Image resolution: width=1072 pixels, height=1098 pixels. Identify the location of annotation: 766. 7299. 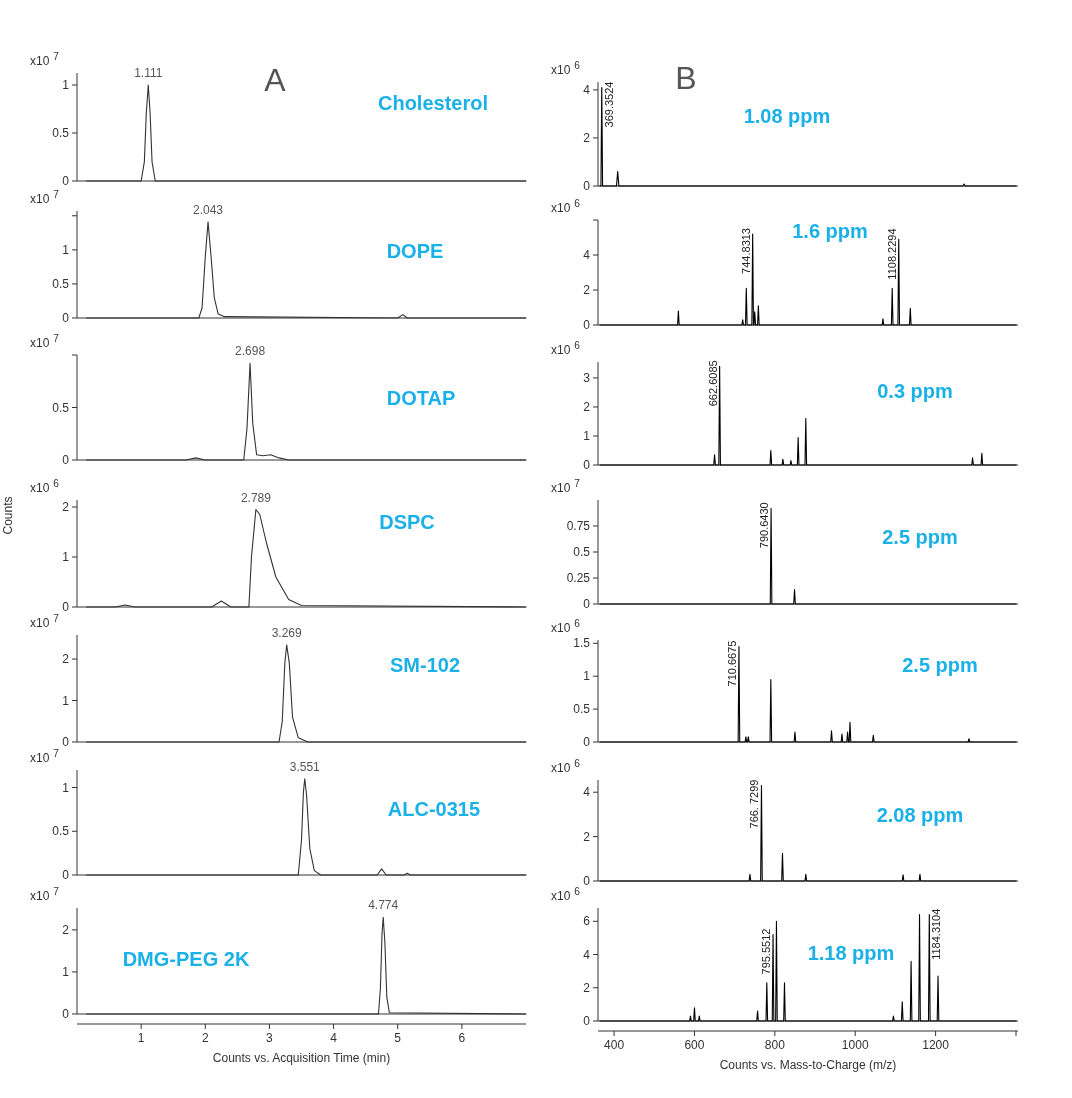
(754, 804).